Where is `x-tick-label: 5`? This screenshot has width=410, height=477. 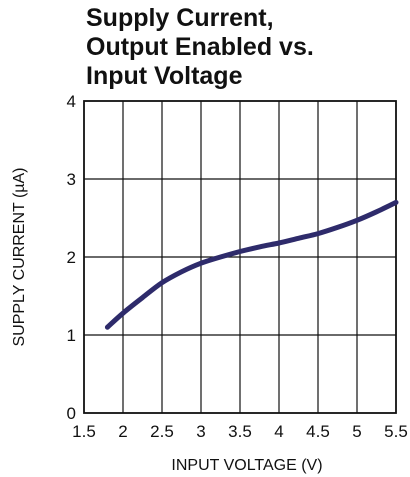
x-tick-label: 5 is located at coordinates (356, 431).